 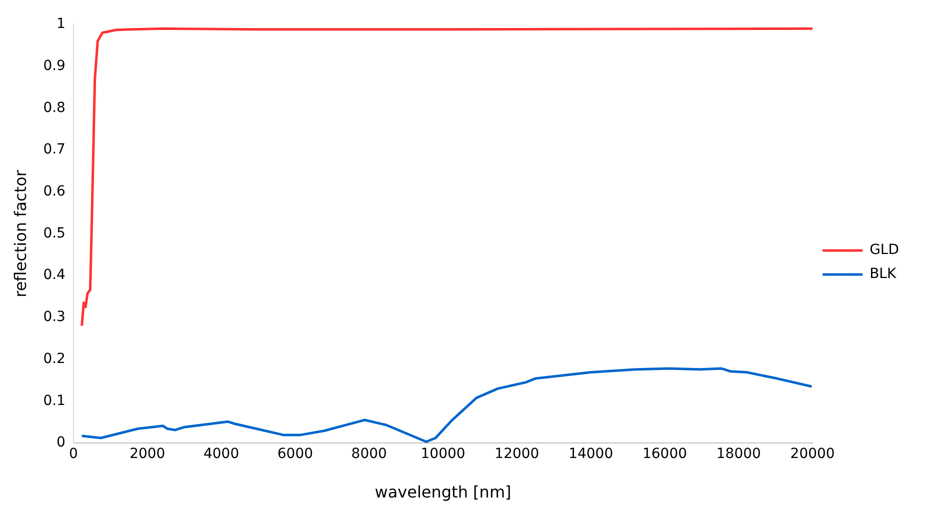 What do you see at coordinates (883, 274) in the screenshot?
I see `legend-label: BLK` at bounding box center [883, 274].